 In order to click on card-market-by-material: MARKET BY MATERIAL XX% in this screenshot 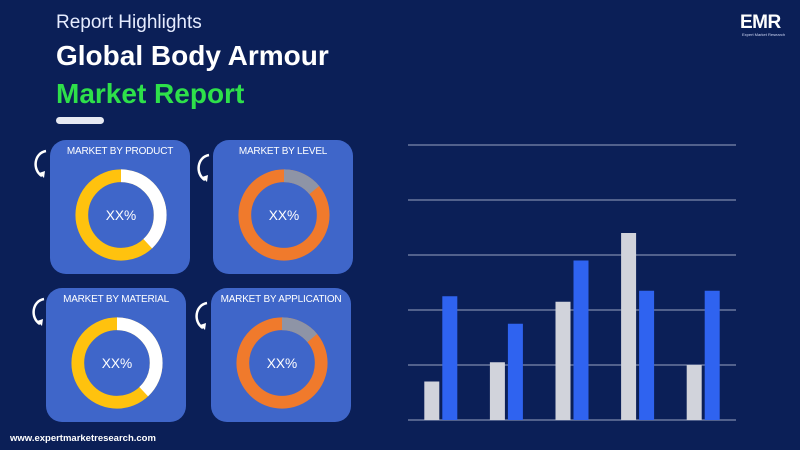, I will do `click(116, 355)`.